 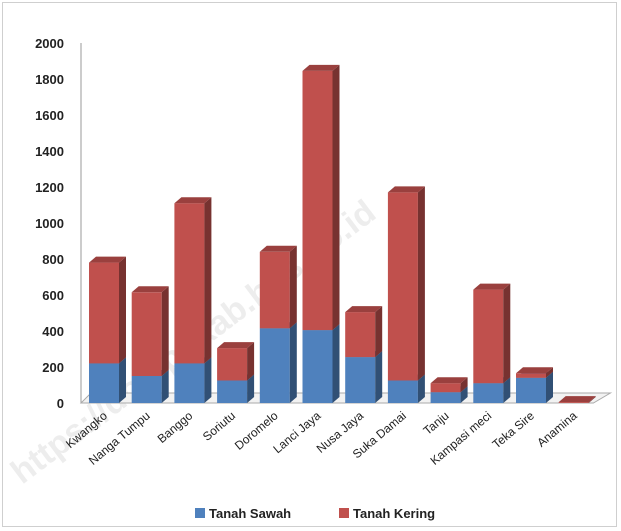 I want to click on y-tick-label: 0, so click(x=60, y=403).